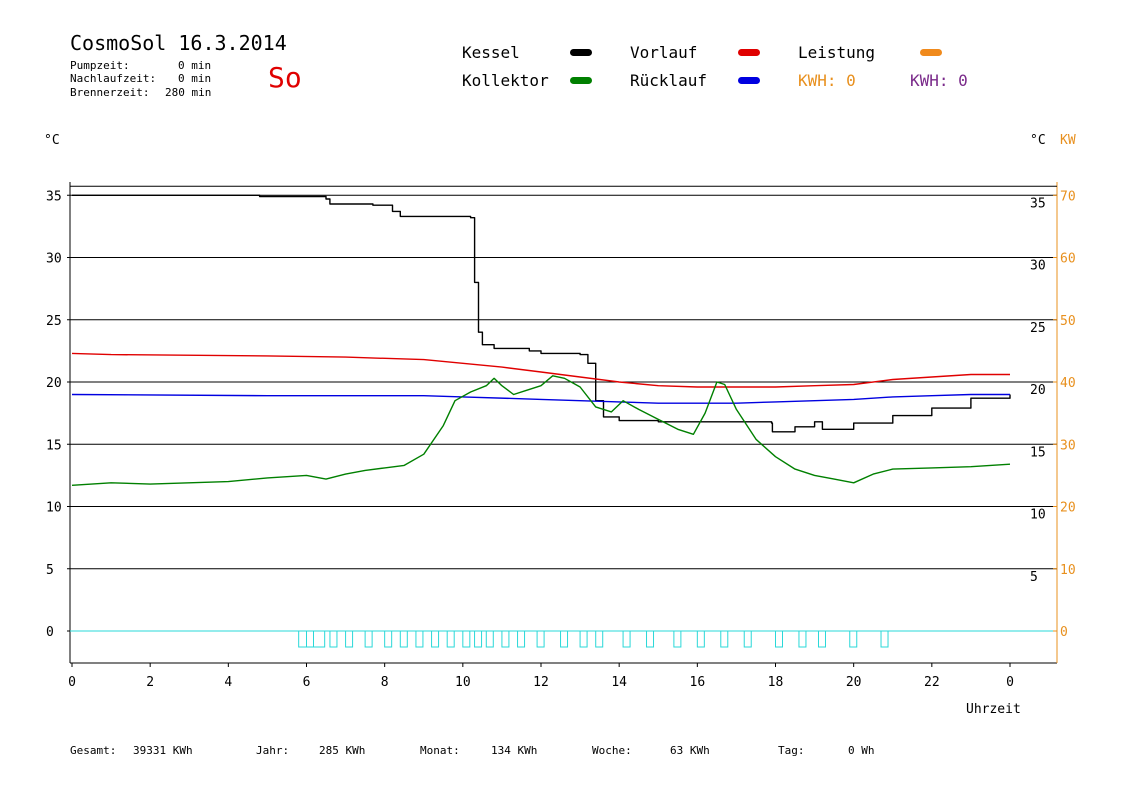  I want to click on y-tick-right-kw: 20, so click(1068, 508).